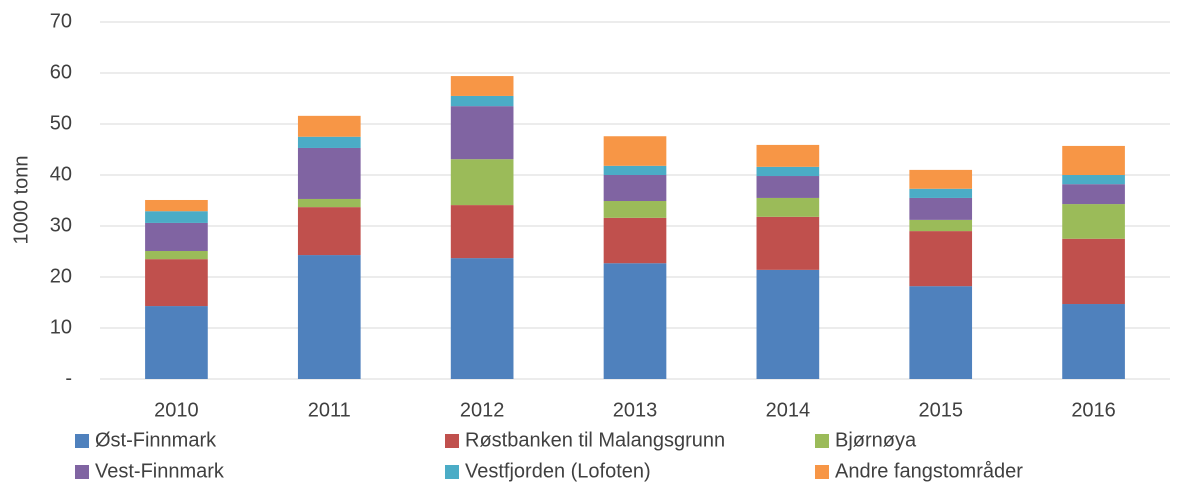 The height and width of the screenshot is (487, 1181). I want to click on x-tick-label: 2016, so click(1093, 410).